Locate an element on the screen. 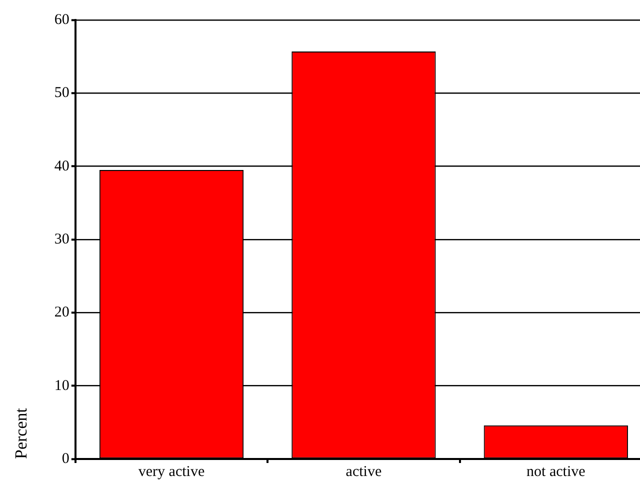  x-tick-label: active is located at coordinates (364, 472).